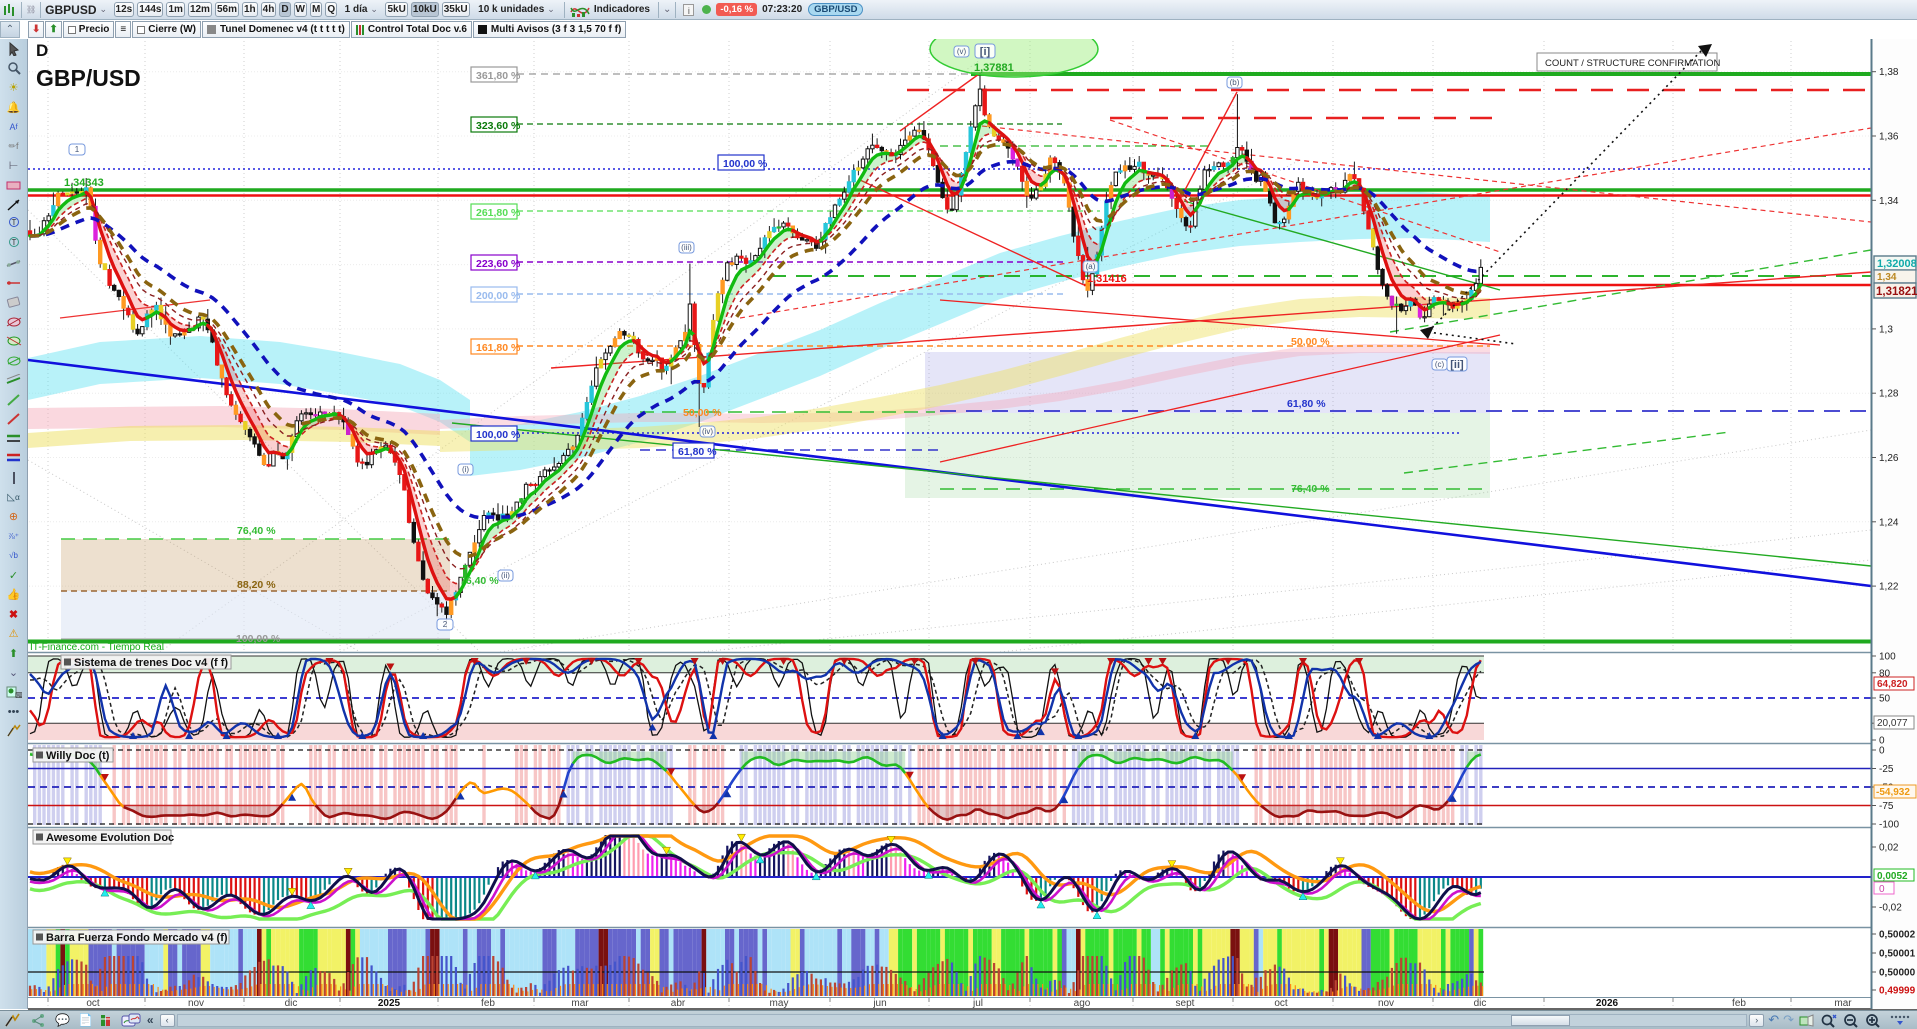  What do you see at coordinates (1890, 908) in the screenshot?
I see `svg-text: -0,02` at bounding box center [1890, 908].